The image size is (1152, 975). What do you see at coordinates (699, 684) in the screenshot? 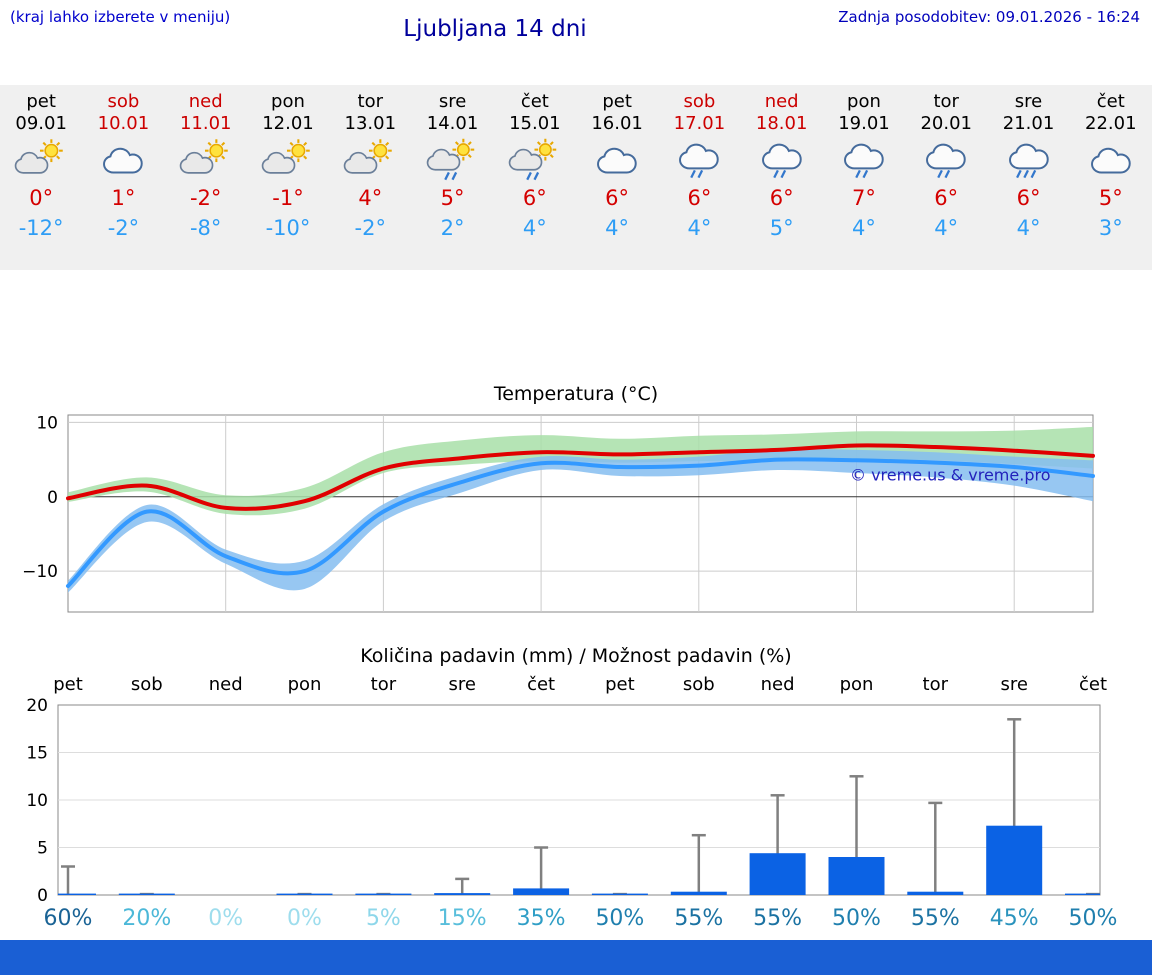
I see `precip-day-label: sob` at bounding box center [699, 684].